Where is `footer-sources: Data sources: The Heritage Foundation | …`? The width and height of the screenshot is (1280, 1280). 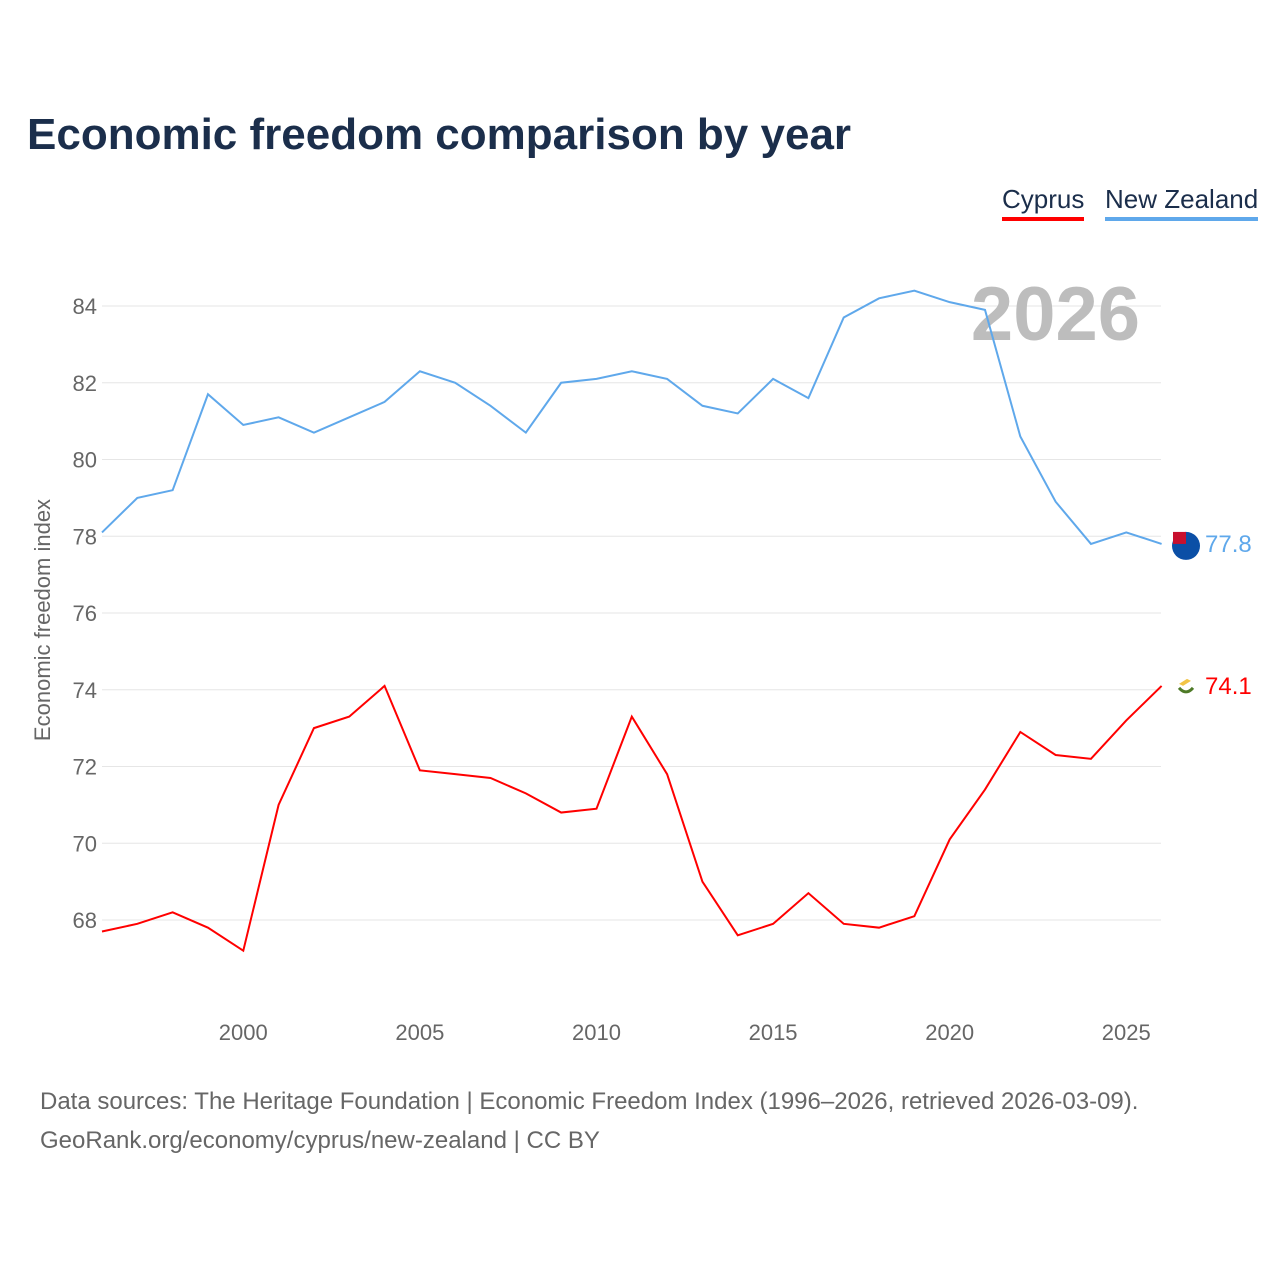 footer-sources: Data sources: The Heritage Foundation | … is located at coordinates (589, 1101).